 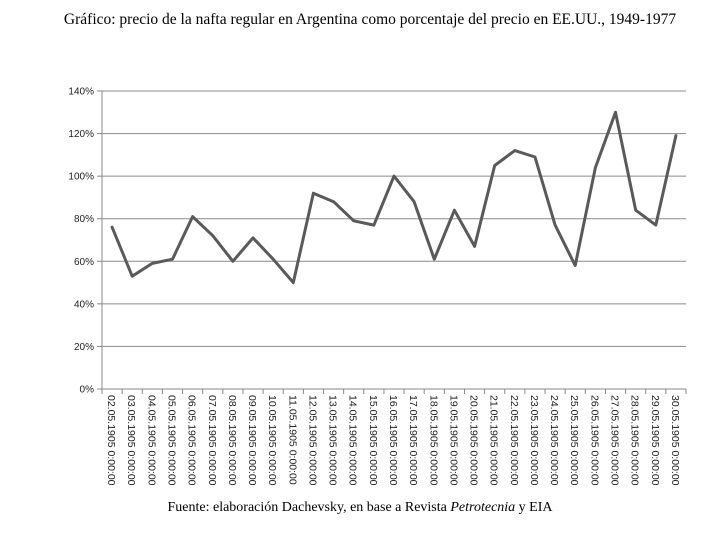 I want to click on x-tick-label: 09.05.1905 0:00:00, so click(x=252, y=440).